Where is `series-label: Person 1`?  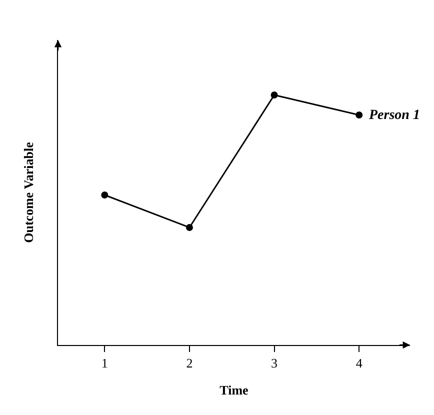
series-label: Person 1 is located at coordinates (394, 115).